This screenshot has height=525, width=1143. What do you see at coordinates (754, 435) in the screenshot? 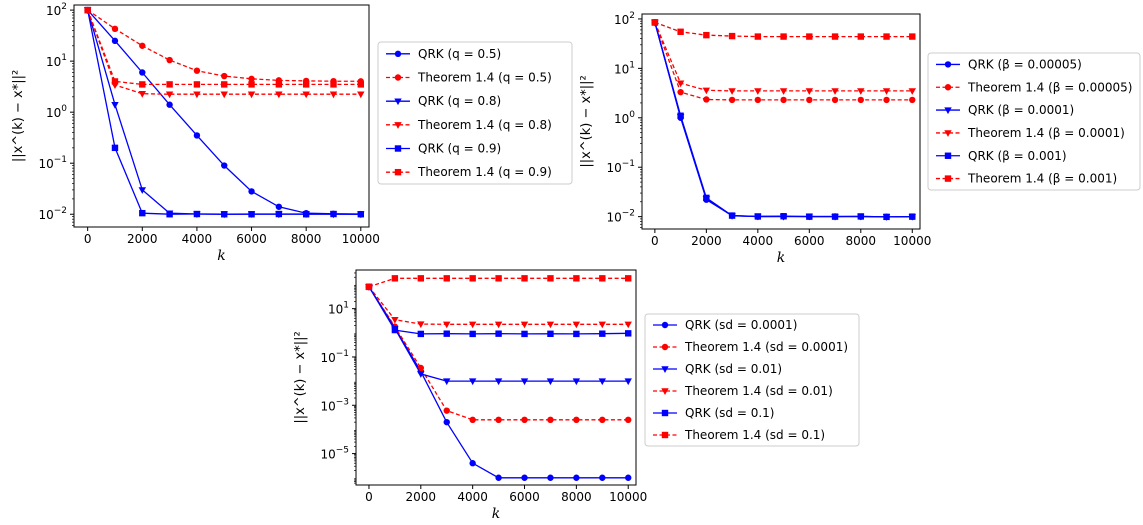
I see `legend-label: Theorem 1.4 (sd = 0.1)` at bounding box center [754, 435].